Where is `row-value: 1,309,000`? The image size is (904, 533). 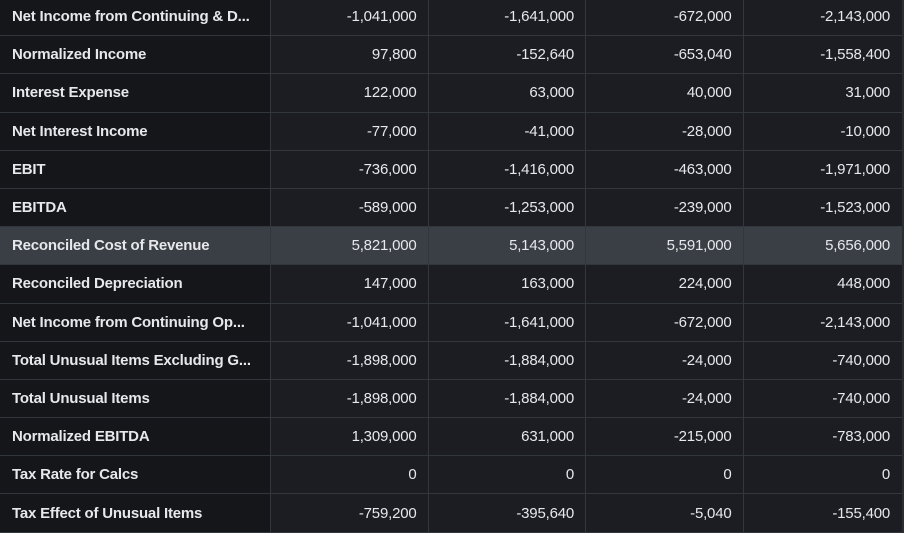
row-value: 1,309,000 is located at coordinates (350, 437).